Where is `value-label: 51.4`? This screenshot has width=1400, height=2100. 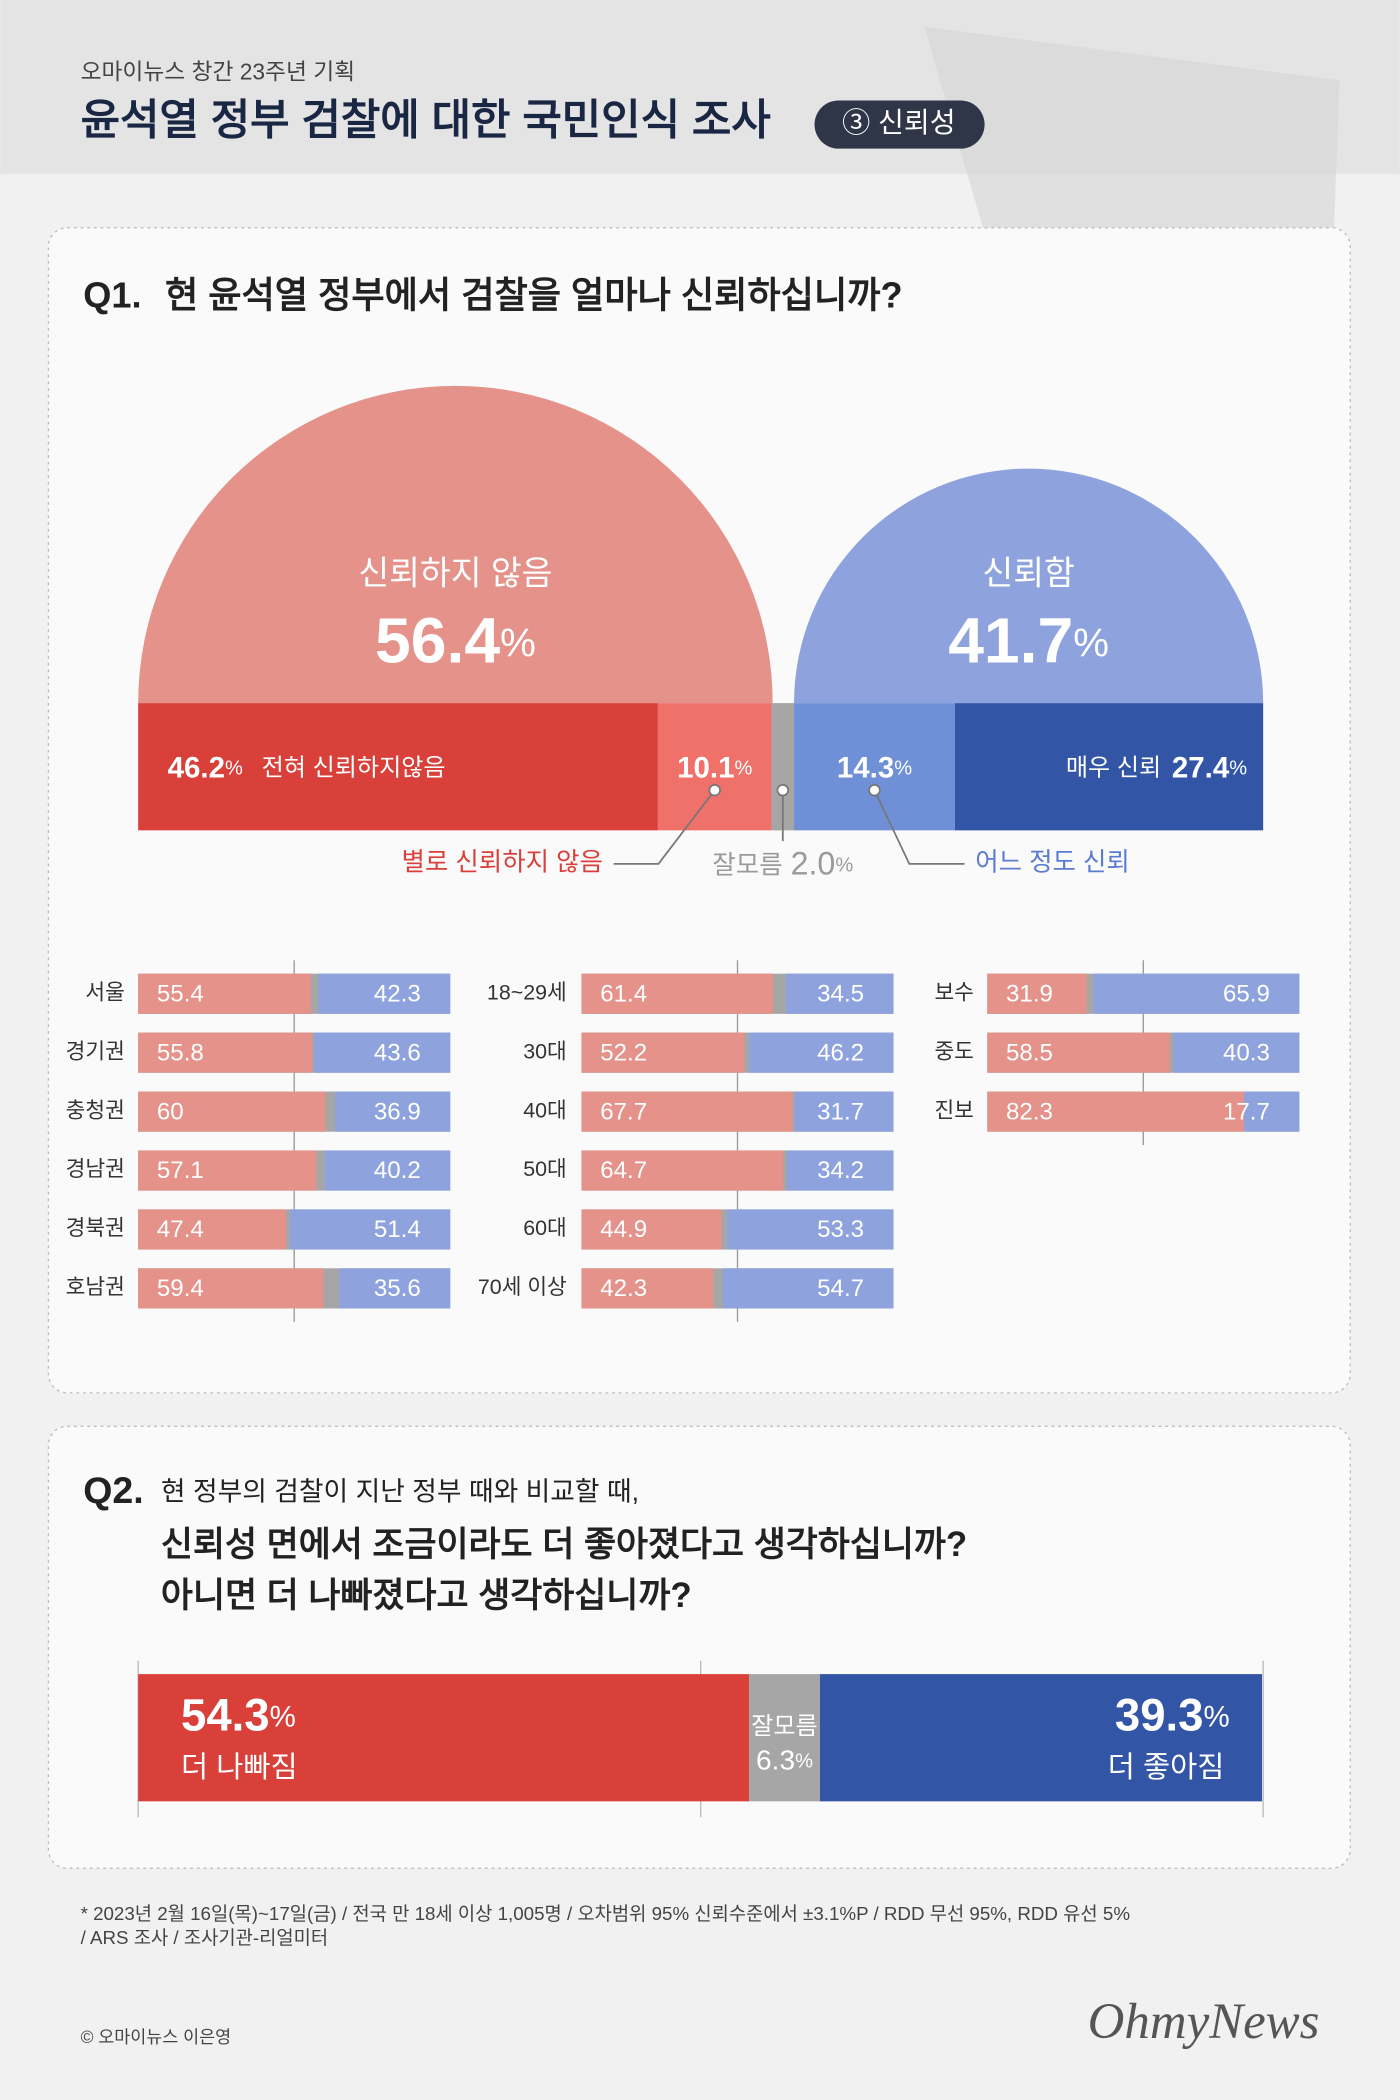 value-label: 51.4 is located at coordinates (397, 1229).